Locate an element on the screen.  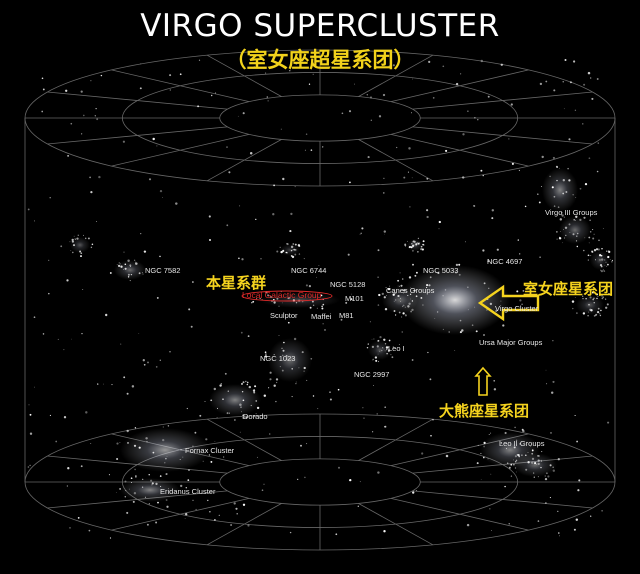
annotation-ursa-major: 大熊座星系团 is located at coordinates (484, 411).